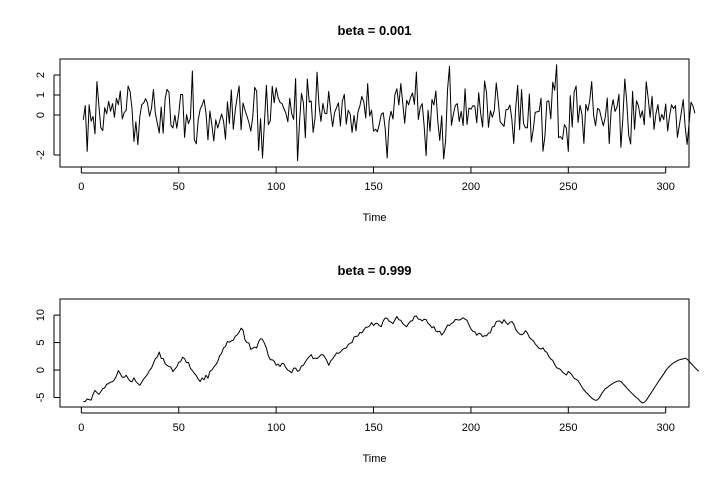  What do you see at coordinates (41, 75) in the screenshot?
I see `y-tick-label: 2` at bounding box center [41, 75].